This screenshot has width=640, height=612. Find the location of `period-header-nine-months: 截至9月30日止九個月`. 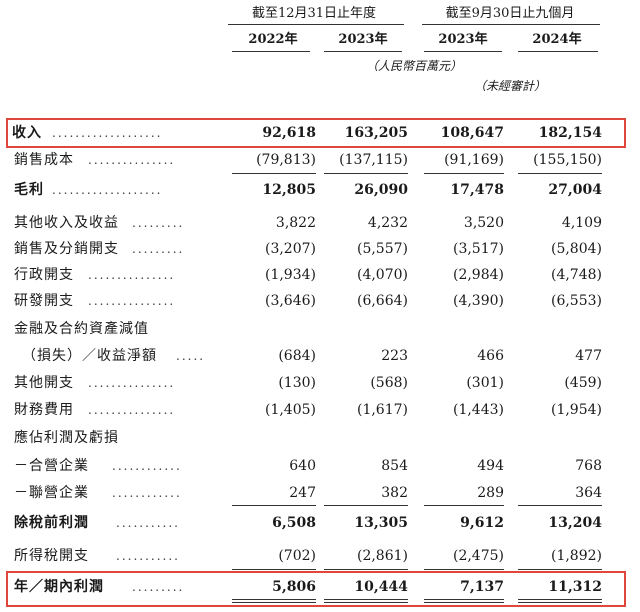

period-header-nine-months: 截至9月30日止九個月 is located at coordinates (510, 13).